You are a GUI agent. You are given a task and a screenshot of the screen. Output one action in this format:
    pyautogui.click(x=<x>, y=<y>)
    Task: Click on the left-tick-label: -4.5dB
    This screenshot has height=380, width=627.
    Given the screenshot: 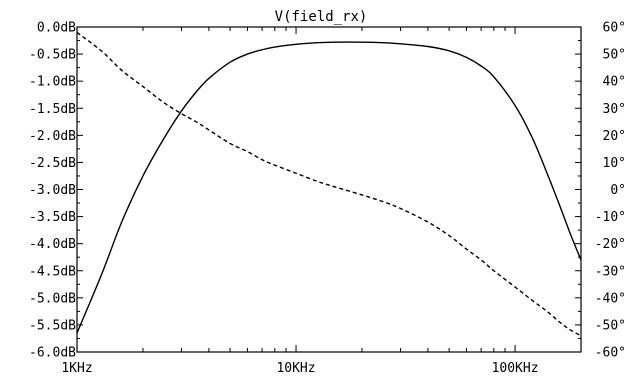 What is the action you would take?
    pyautogui.click(x=52, y=271)
    